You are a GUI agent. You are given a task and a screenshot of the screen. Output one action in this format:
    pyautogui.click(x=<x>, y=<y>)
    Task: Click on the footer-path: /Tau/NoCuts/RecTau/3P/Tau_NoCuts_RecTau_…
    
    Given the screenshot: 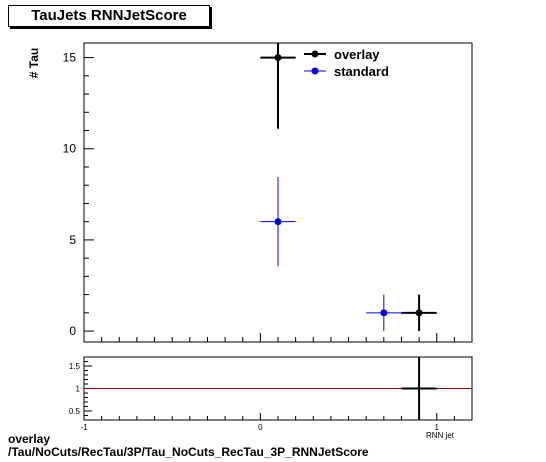 What is the action you would take?
    pyautogui.click(x=188, y=452)
    